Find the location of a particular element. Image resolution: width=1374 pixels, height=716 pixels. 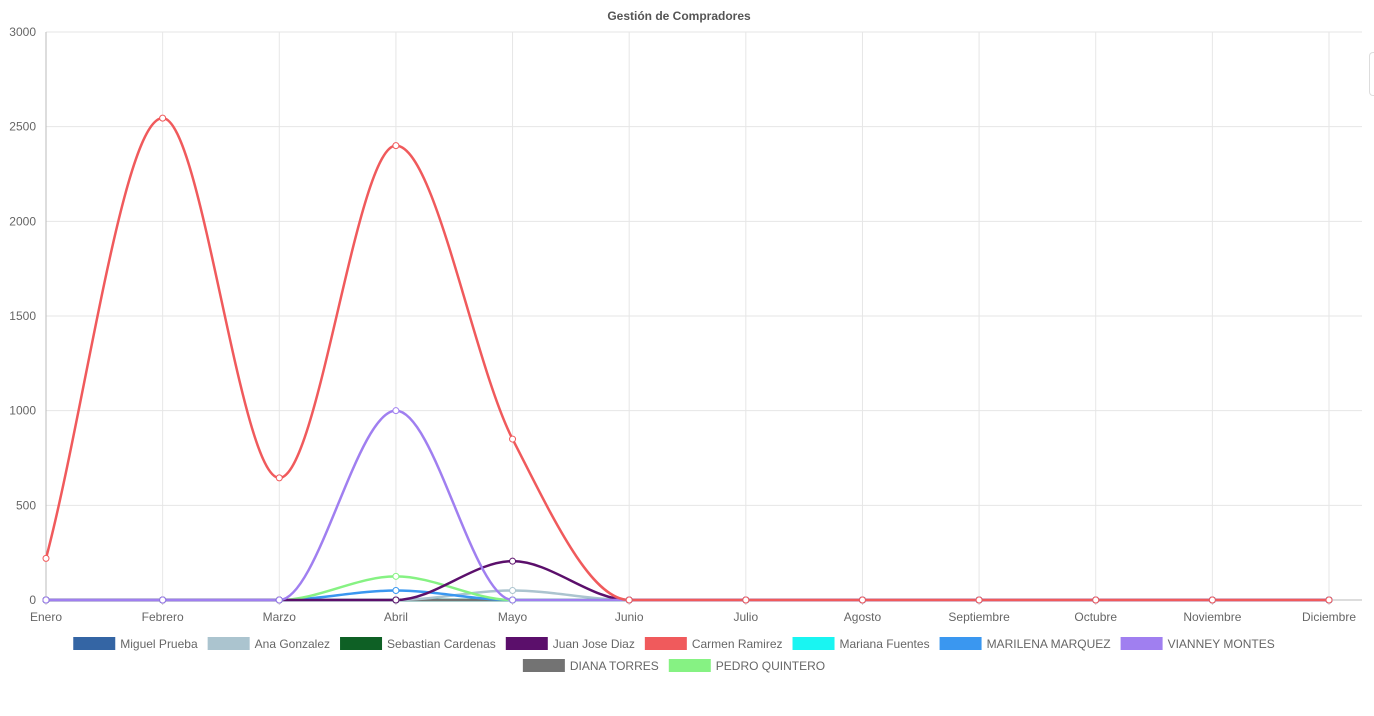

legend-label: Carmen Ramirez is located at coordinates (737, 644).